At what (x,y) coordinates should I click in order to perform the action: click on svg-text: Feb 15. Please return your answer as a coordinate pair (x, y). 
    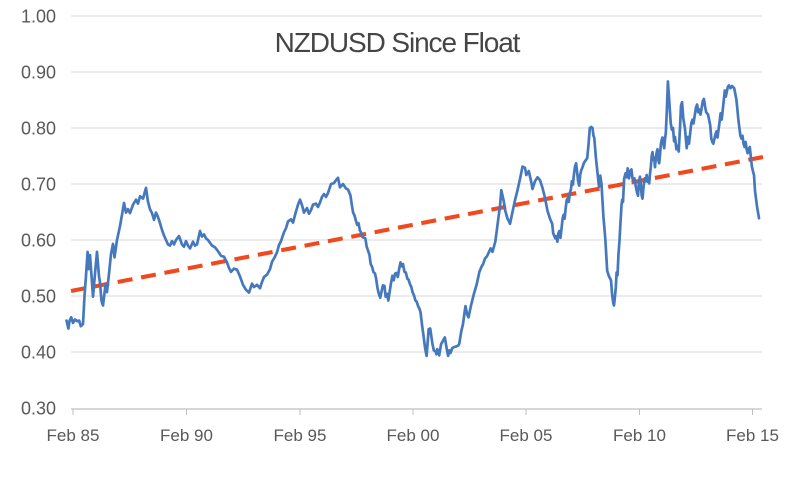
    Looking at the image, I should click on (752, 435).